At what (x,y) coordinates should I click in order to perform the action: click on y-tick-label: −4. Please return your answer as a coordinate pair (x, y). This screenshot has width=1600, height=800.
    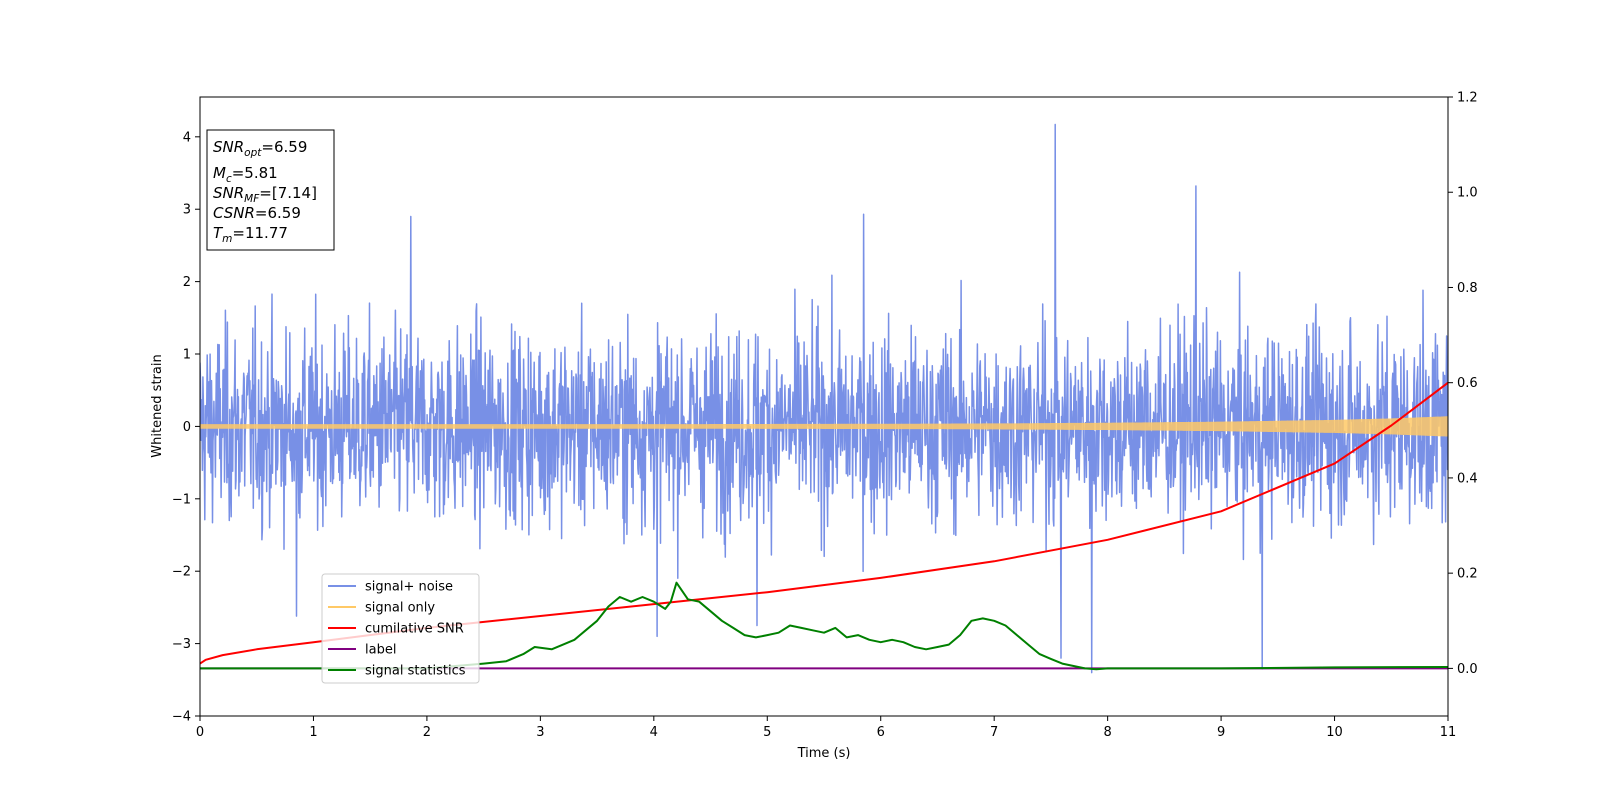
    Looking at the image, I should click on (181, 717).